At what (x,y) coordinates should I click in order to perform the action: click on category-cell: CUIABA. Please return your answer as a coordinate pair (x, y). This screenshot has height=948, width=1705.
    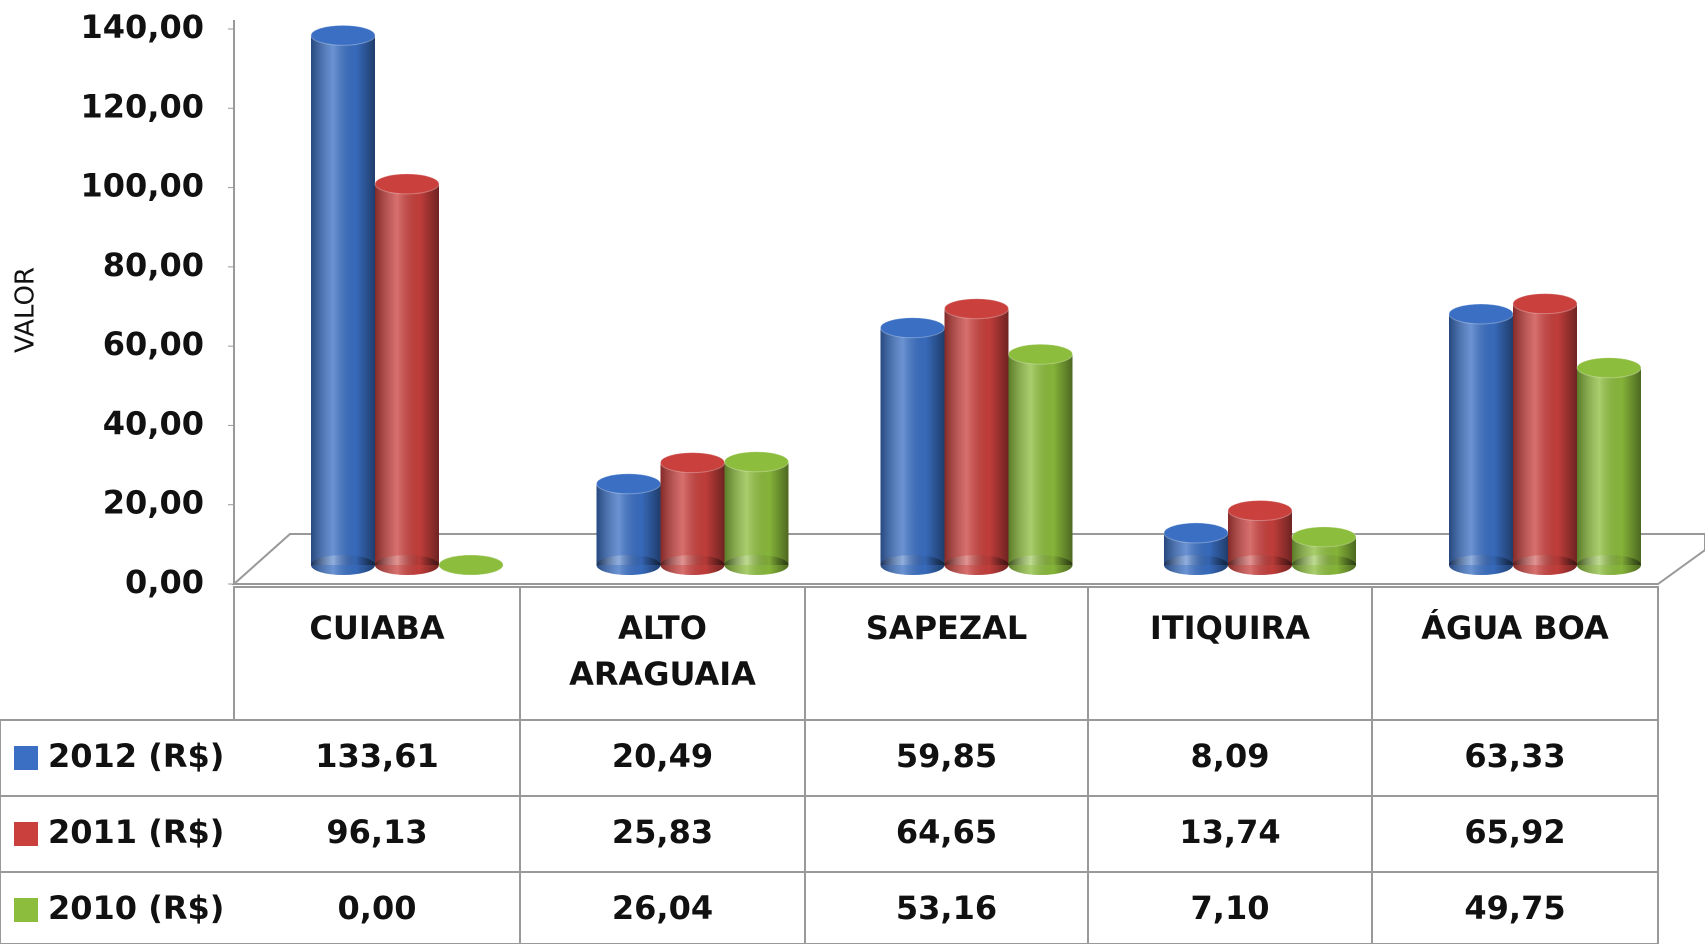
    Looking at the image, I should click on (377, 628).